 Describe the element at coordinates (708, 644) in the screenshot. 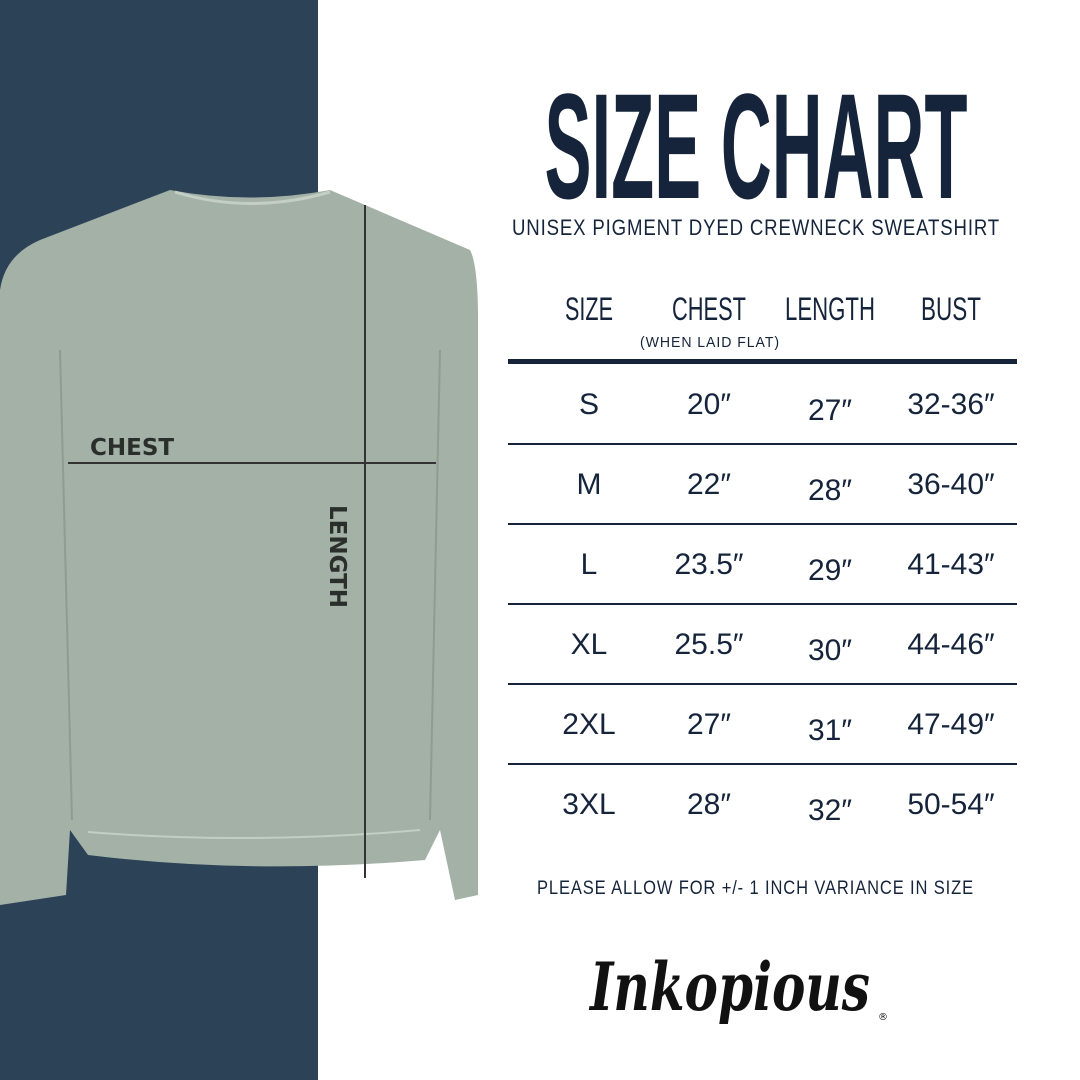

I see `cell-chest: 25.5″` at that location.